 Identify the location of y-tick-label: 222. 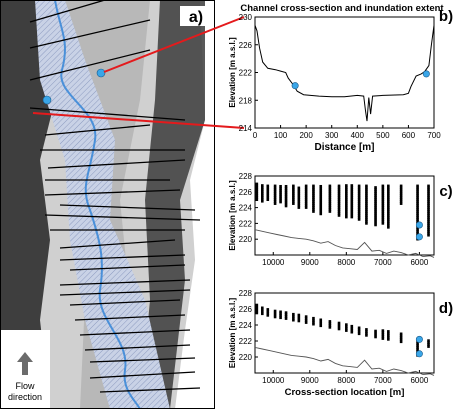
(246, 223).